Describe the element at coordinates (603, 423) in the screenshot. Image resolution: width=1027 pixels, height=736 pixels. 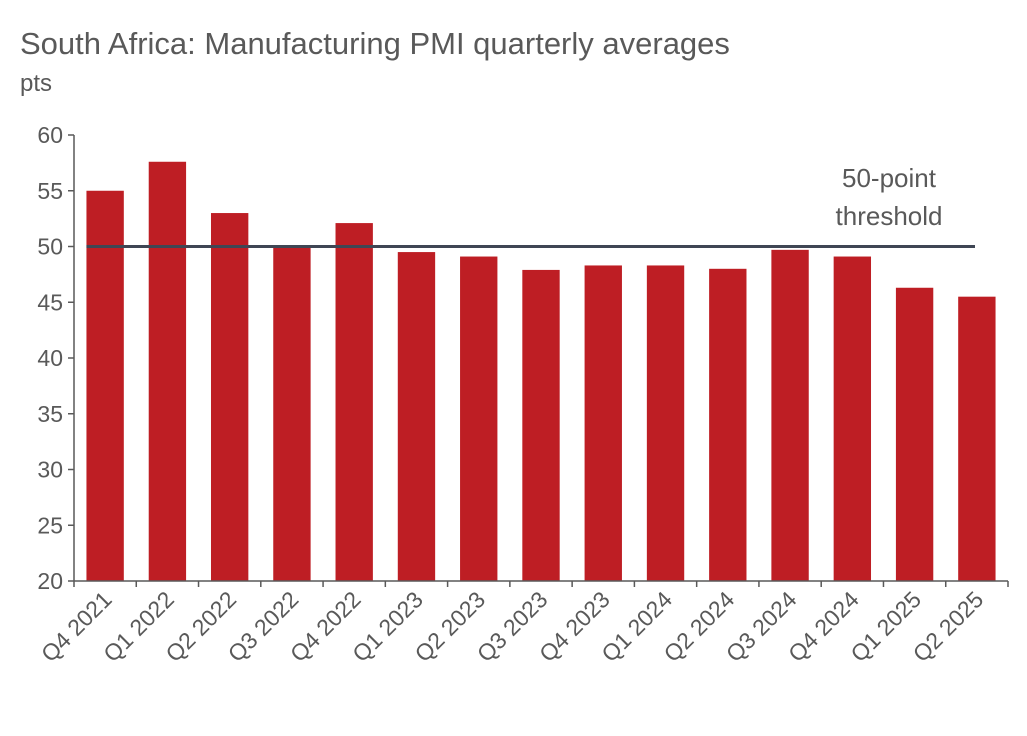
I see `bar-q4-2023` at that location.